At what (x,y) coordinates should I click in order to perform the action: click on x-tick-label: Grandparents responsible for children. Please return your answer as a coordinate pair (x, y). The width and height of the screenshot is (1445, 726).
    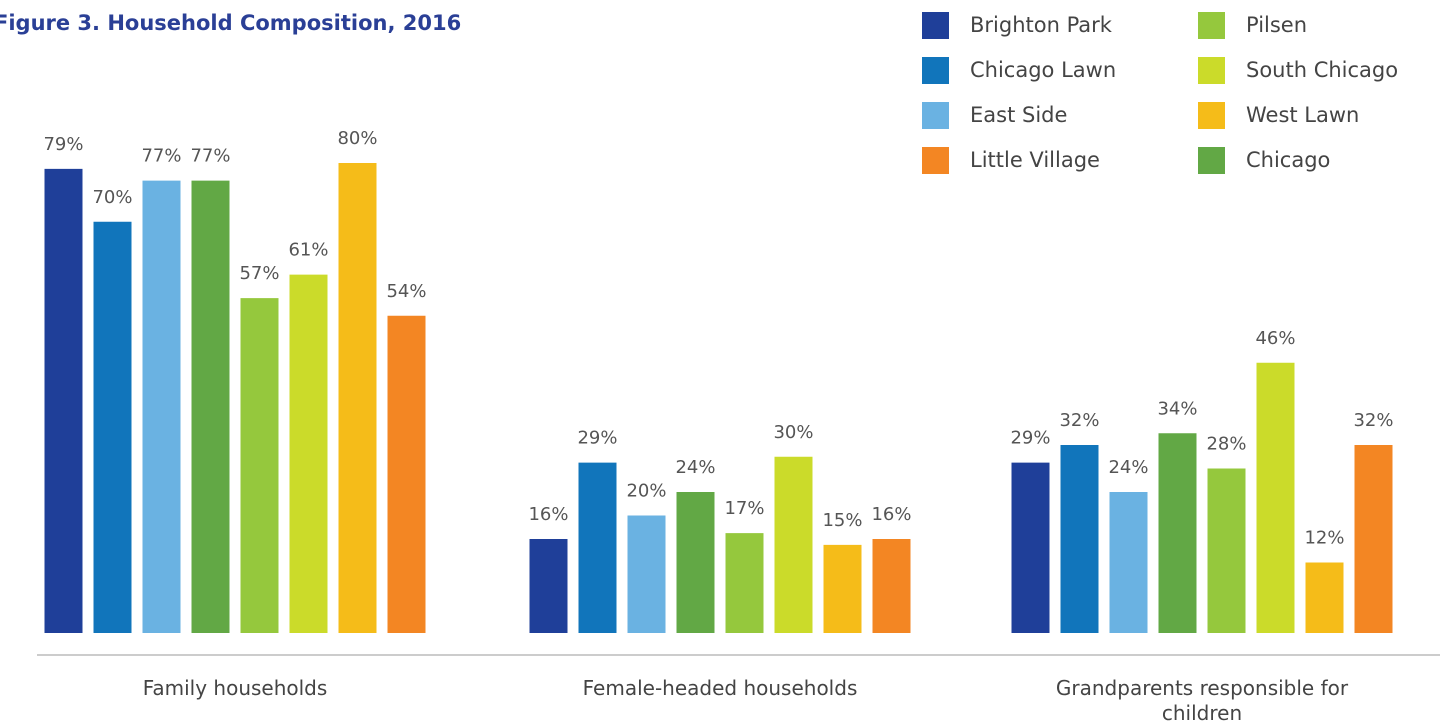
    Looking at the image, I should click on (1202, 700).